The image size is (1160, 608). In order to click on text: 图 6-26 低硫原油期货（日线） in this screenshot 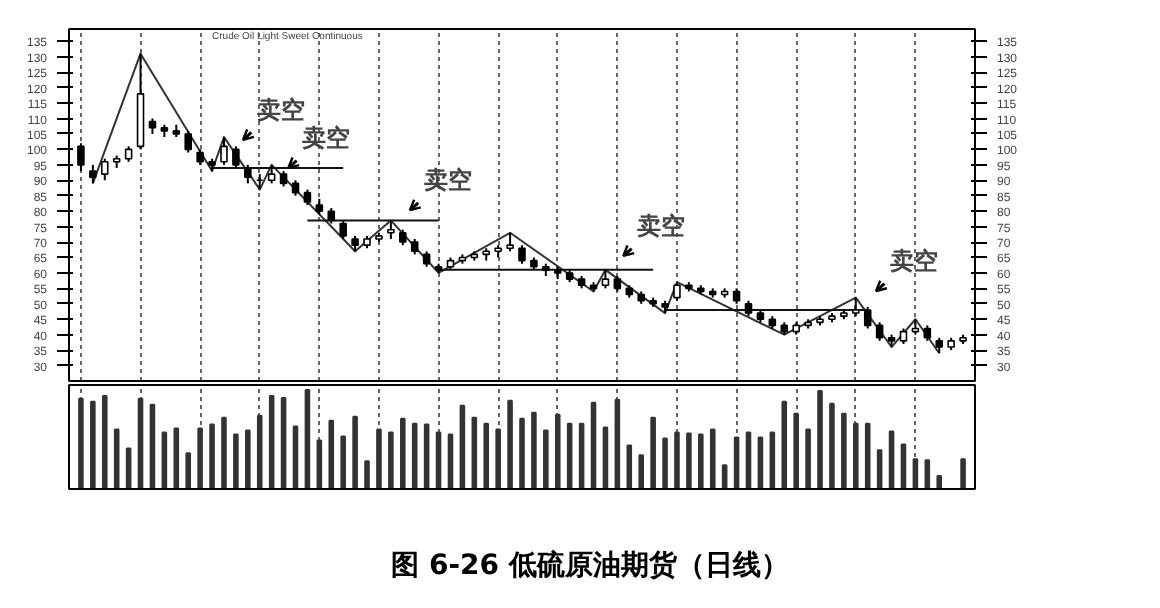, I will do `click(590, 566)`.